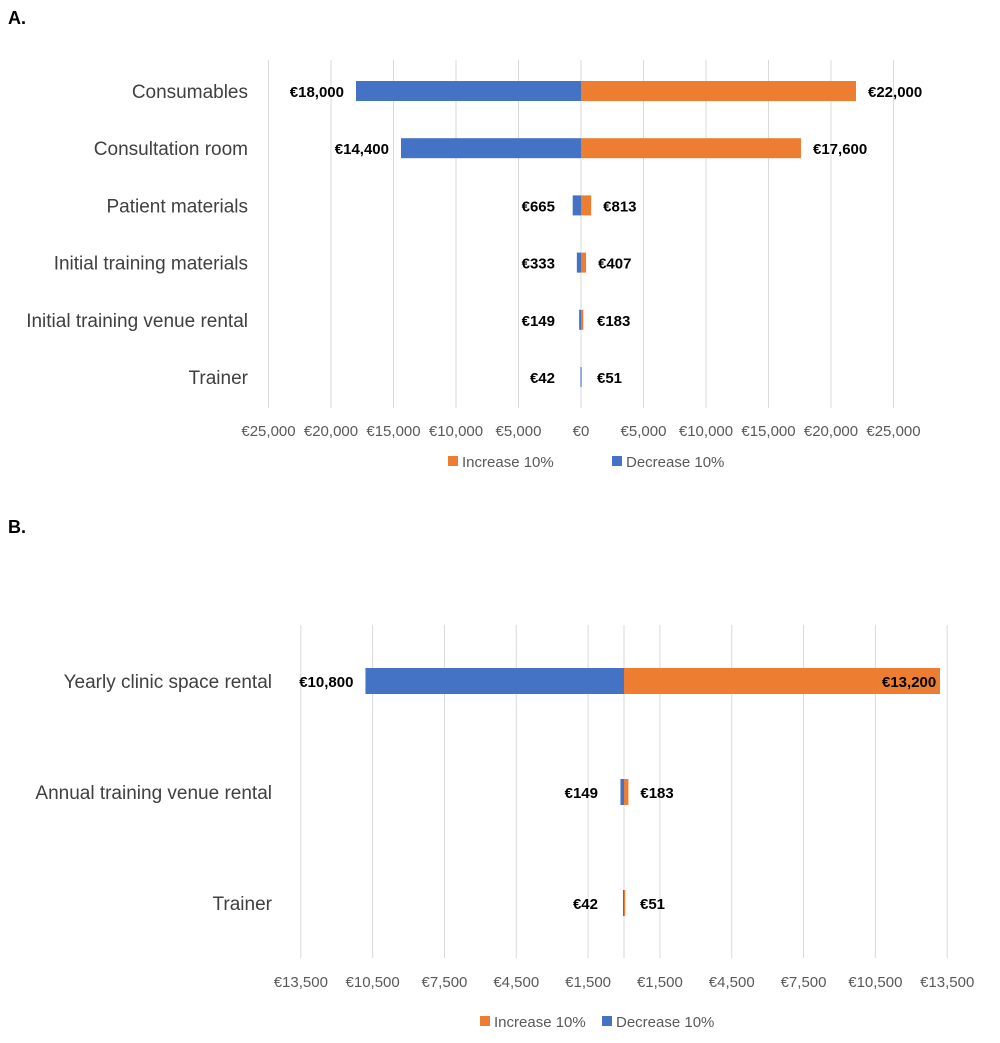 The width and height of the screenshot is (1000, 1043). I want to click on data-label-increase: €13,200, so click(909, 682).